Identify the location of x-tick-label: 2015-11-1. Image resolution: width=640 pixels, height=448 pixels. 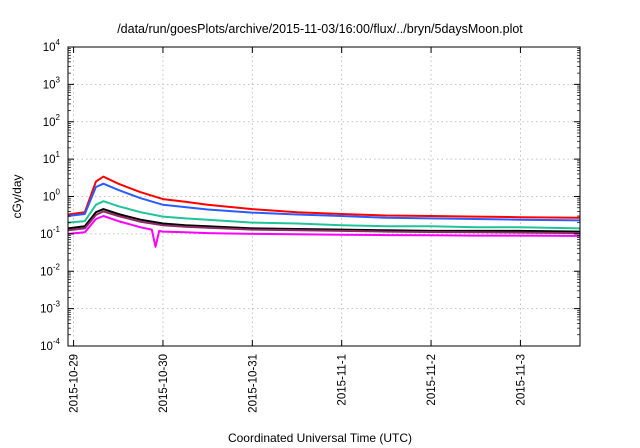
(343, 380).